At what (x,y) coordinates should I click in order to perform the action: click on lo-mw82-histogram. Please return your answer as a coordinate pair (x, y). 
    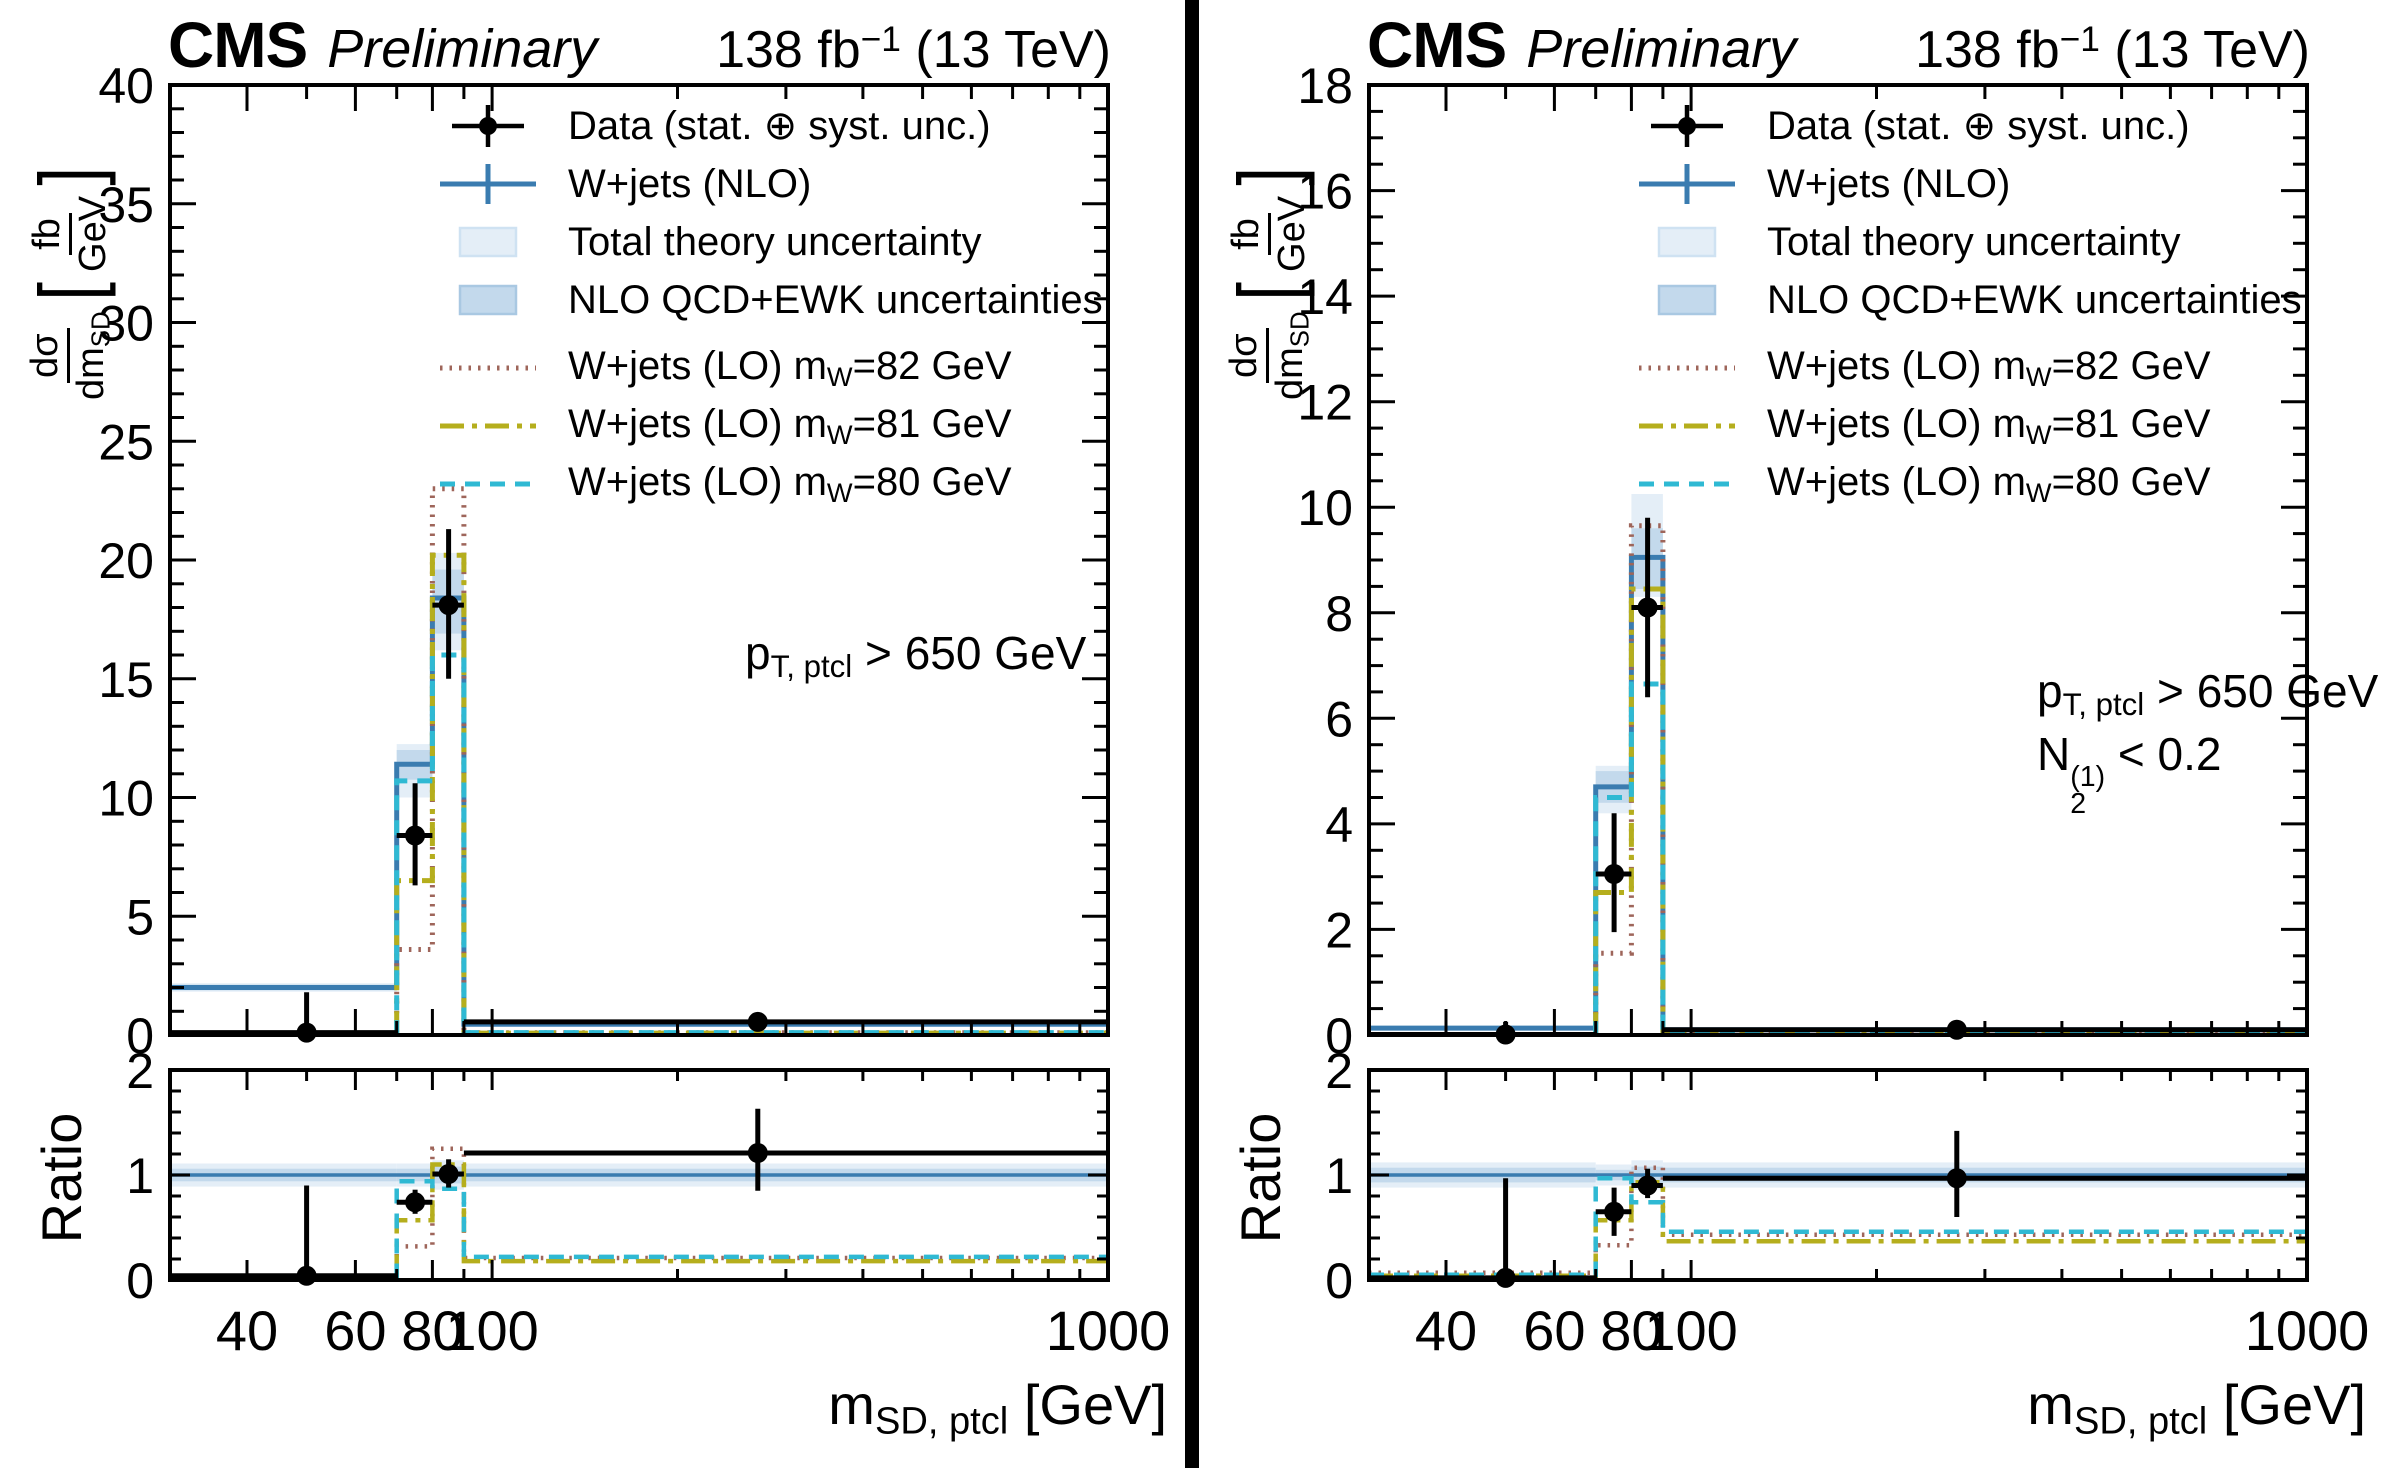
    Looking at the image, I should click on (639, 761).